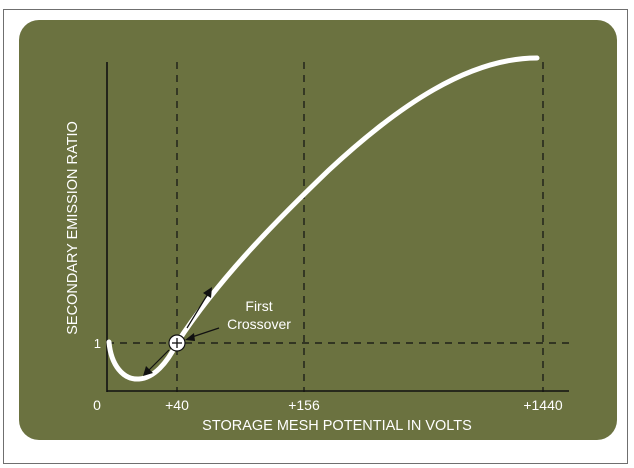 The height and width of the screenshot is (468, 634). What do you see at coordinates (148, 371) in the screenshot?
I see `arrow-down-left-head` at bounding box center [148, 371].